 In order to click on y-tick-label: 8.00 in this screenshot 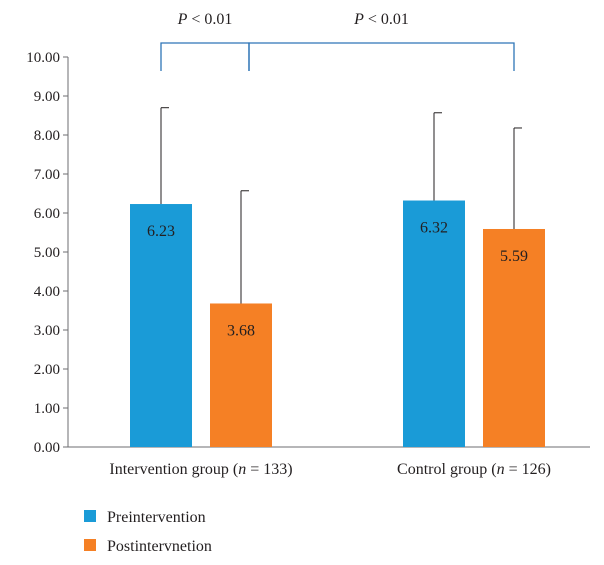, I will do `click(47, 136)`.